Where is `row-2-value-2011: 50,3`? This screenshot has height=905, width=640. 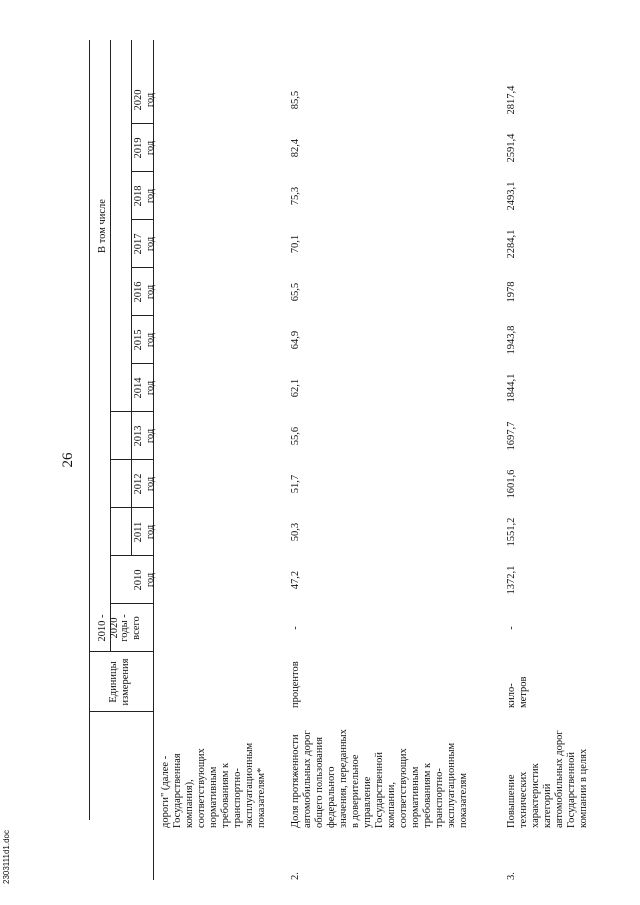 row-2-value-2011: 50,3 is located at coordinates (295, 532).